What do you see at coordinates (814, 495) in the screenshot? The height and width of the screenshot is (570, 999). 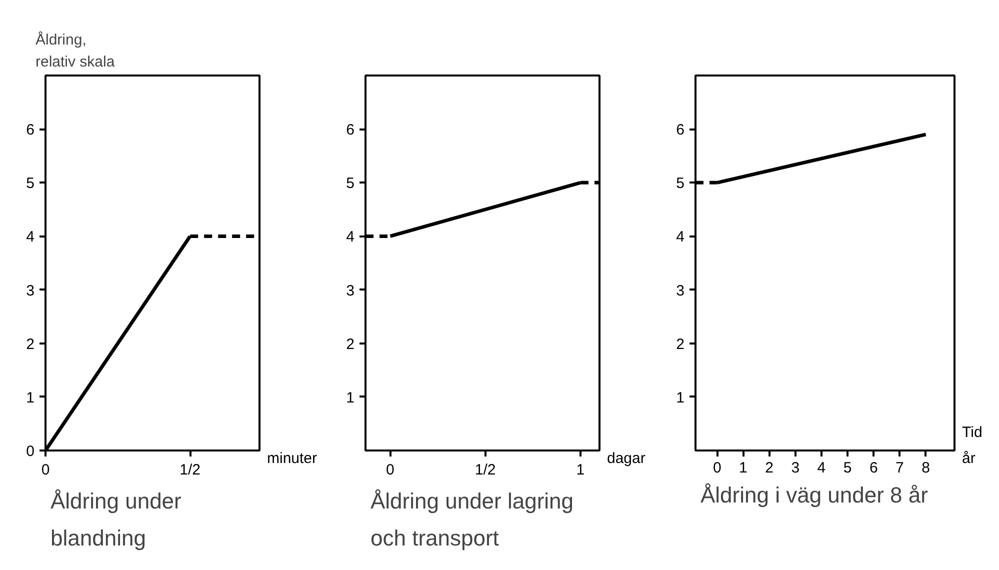 I see `x-axis-title: Åldring i väg under 8 år` at bounding box center [814, 495].